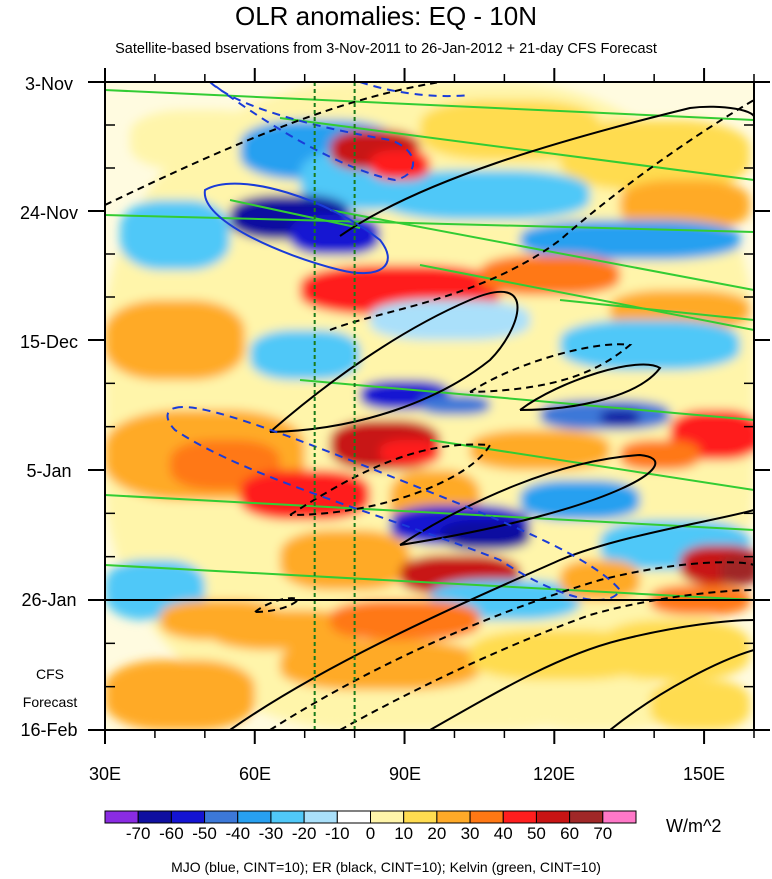  Describe the element at coordinates (204, 833) in the screenshot. I see `colorbar-tick-label: -50` at that location.